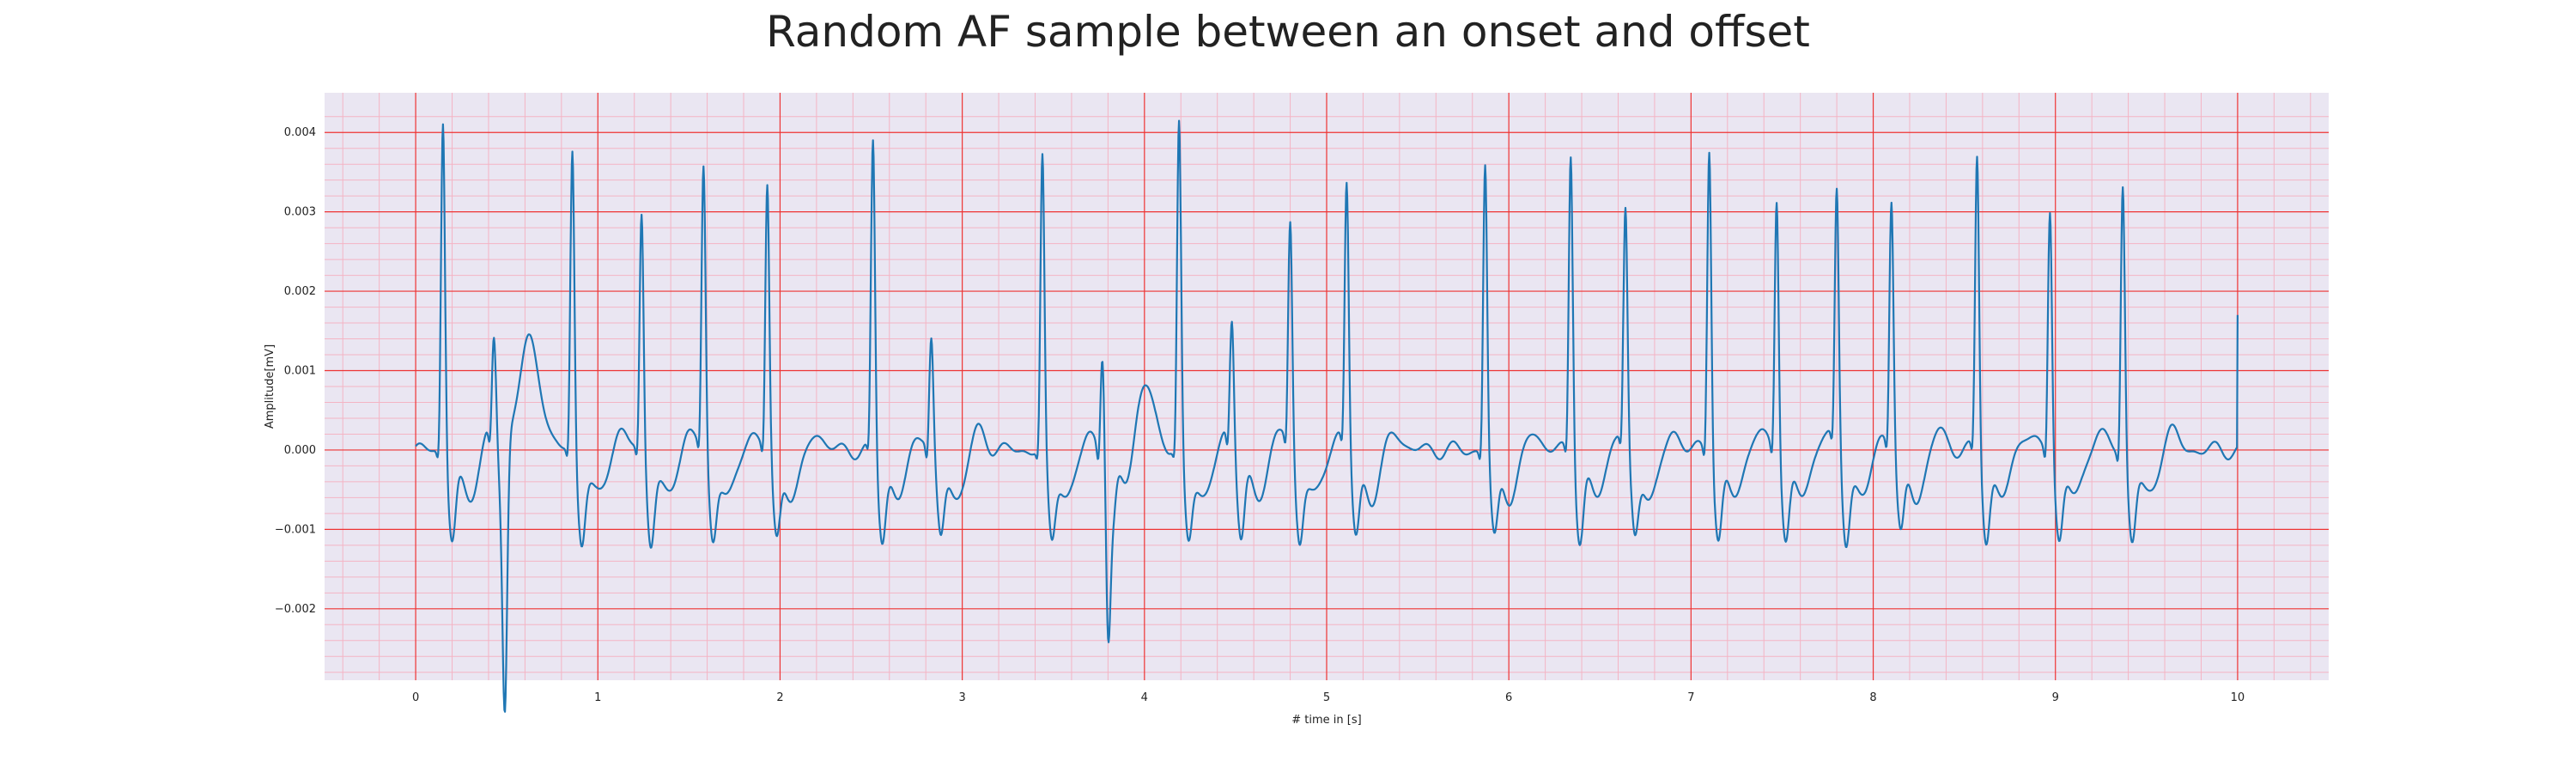  I want to click on x-tick-label: 6, so click(1508, 697).